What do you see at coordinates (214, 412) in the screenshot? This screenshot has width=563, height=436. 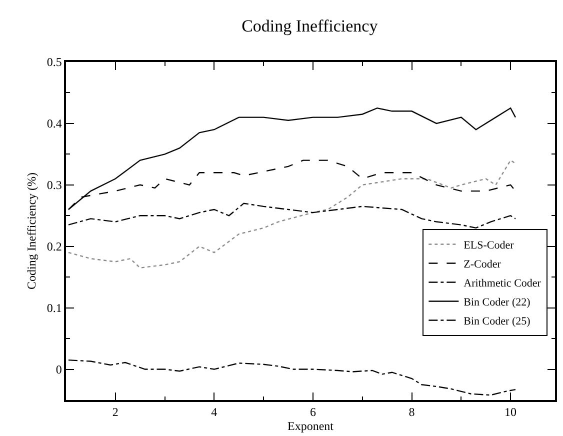 I see `x-tick-label: 4` at bounding box center [214, 412].